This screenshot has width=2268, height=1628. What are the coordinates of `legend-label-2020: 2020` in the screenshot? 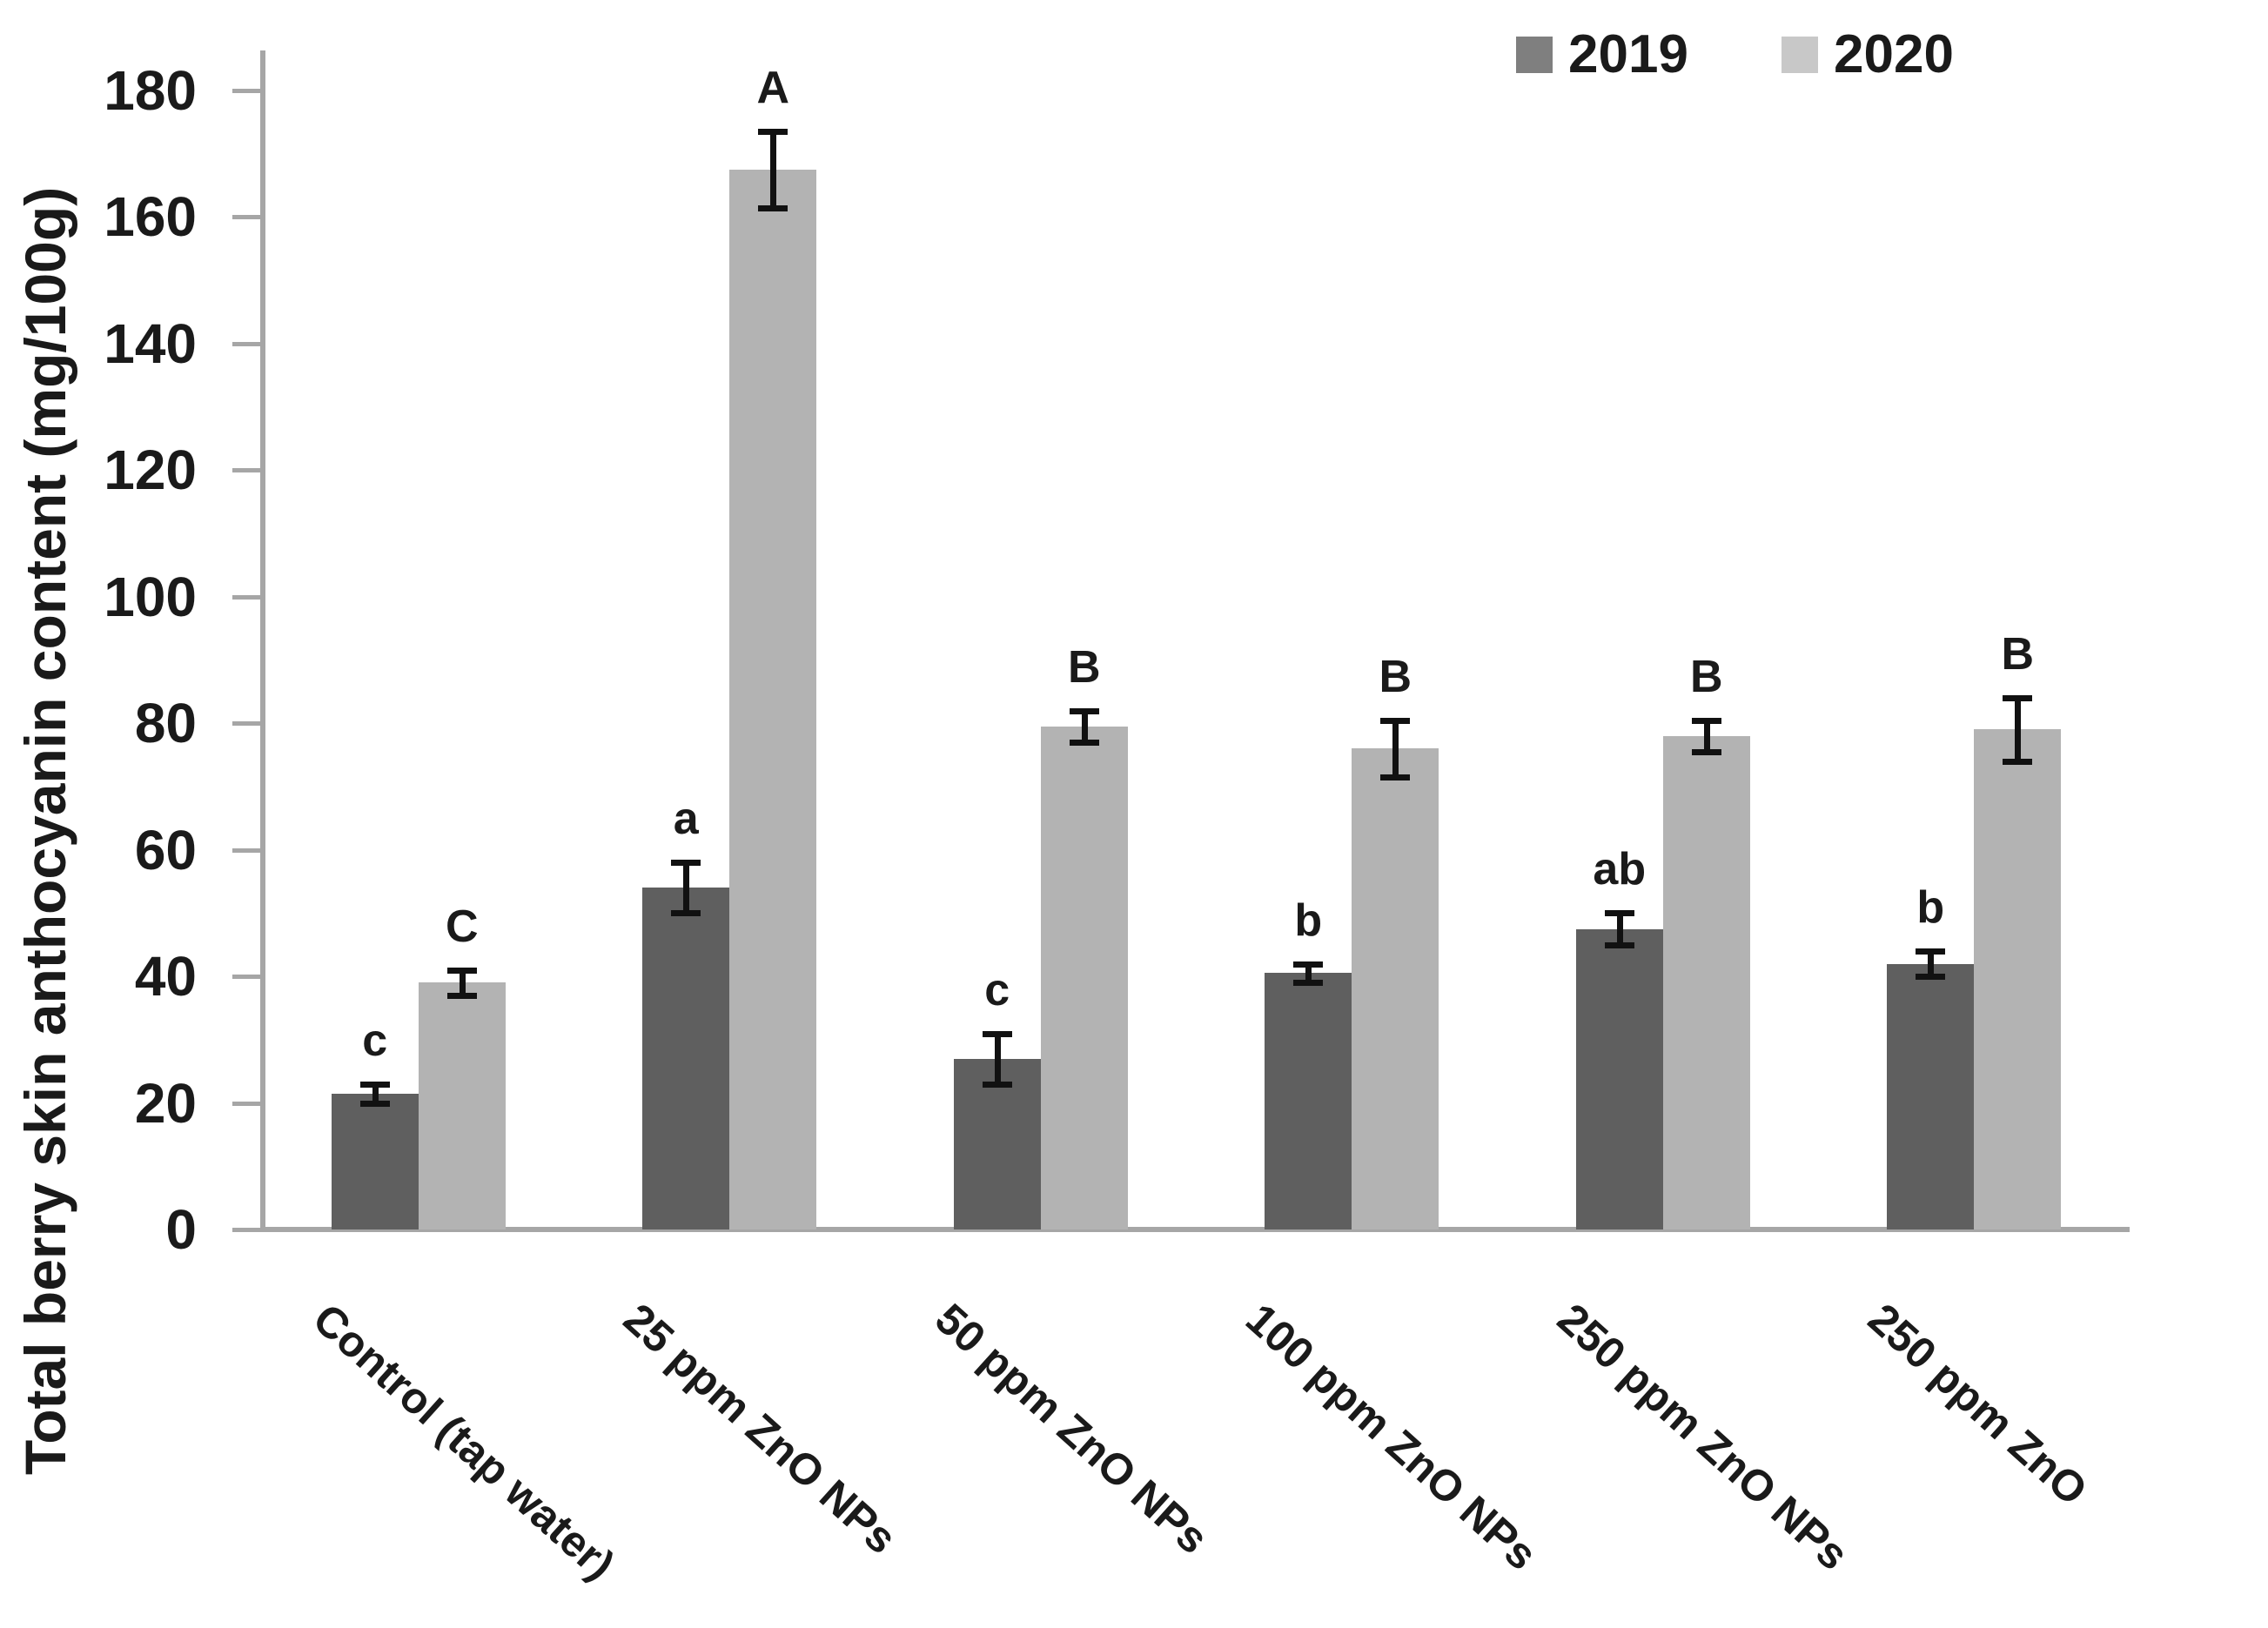 It's located at (1894, 54).